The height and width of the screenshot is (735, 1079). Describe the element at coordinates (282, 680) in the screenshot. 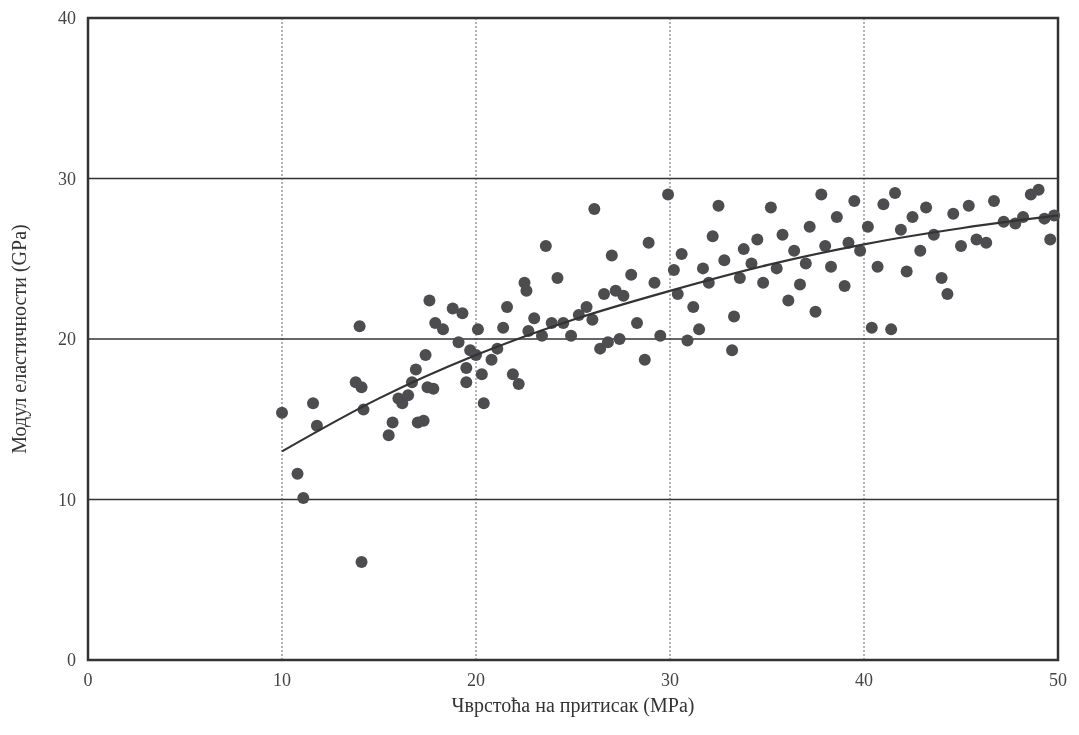

I see `x-tick-label: 10` at that location.